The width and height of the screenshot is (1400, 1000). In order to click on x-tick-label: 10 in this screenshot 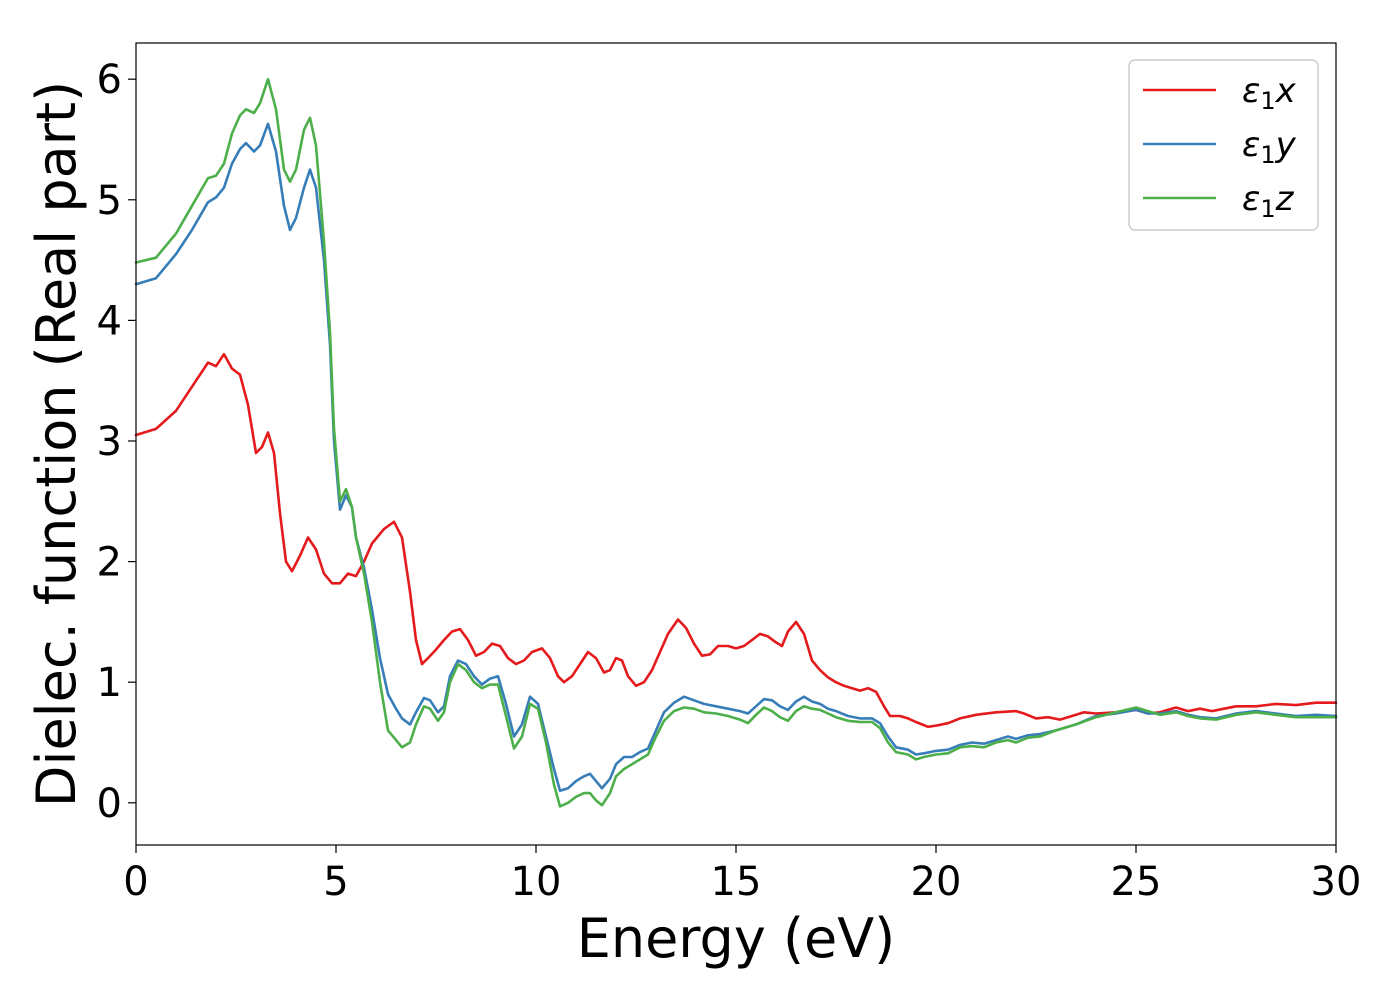, I will do `click(536, 882)`.